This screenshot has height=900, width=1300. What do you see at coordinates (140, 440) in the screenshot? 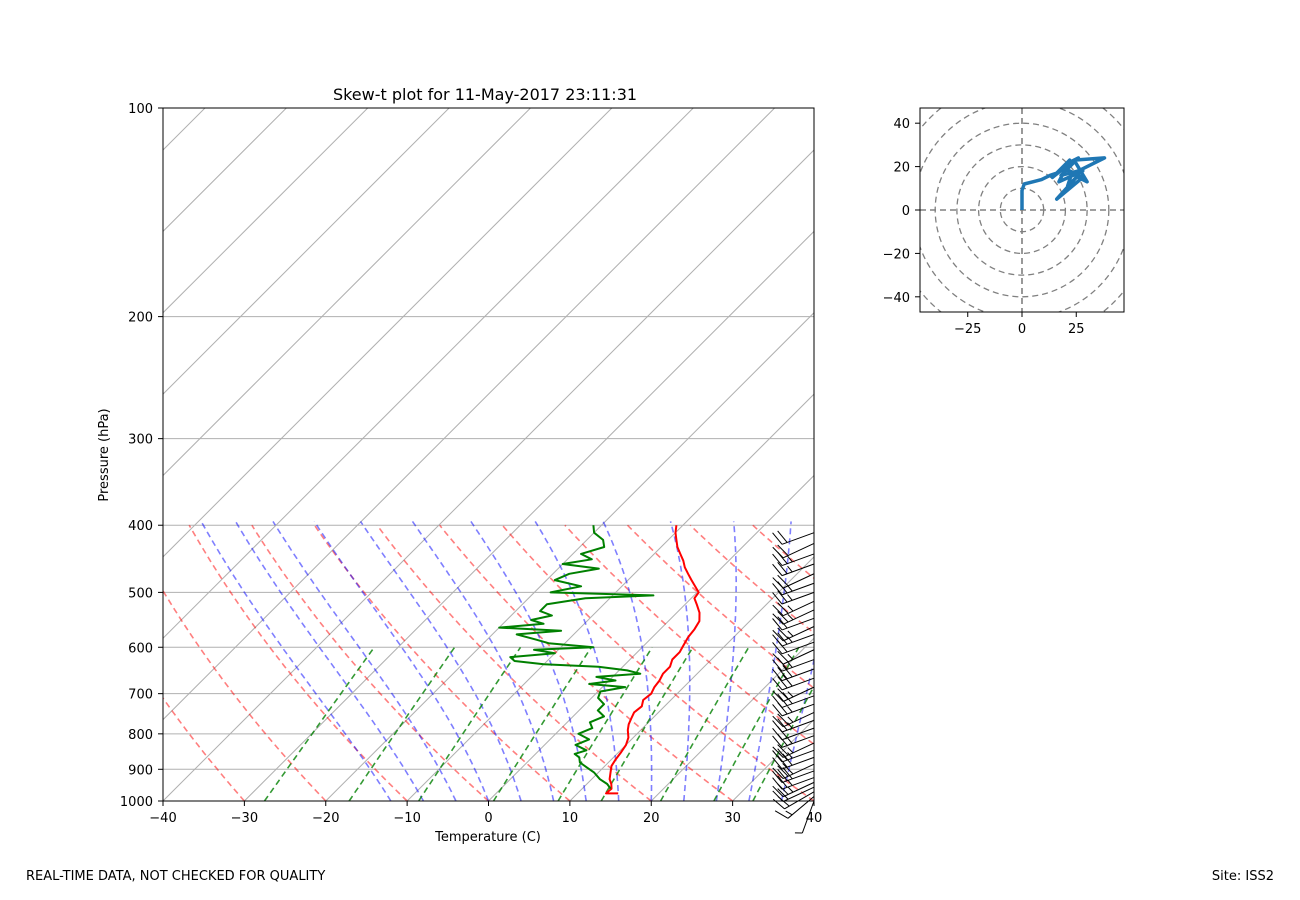
I see `y-tick-label: 300` at bounding box center [140, 440].